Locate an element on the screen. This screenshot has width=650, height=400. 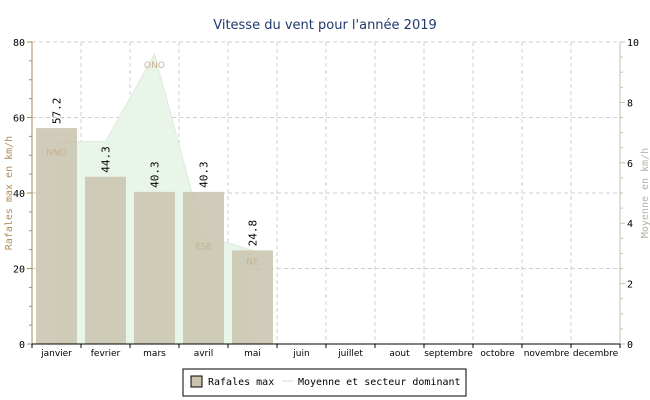
chart-title: Vitesse du vent pour l'année 2019 is located at coordinates (325, 25).